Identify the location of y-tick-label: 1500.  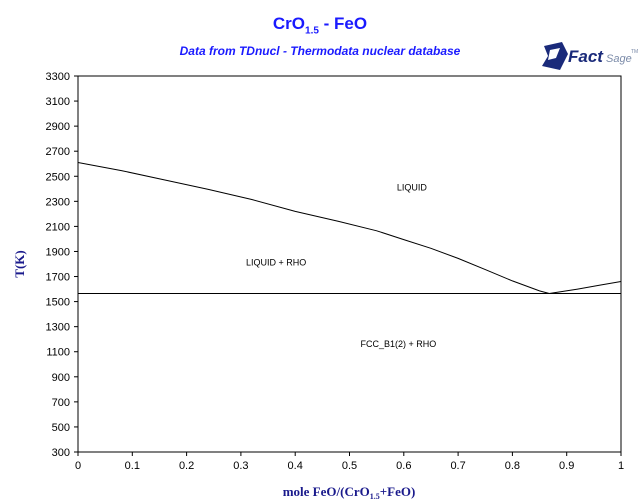
(58, 303).